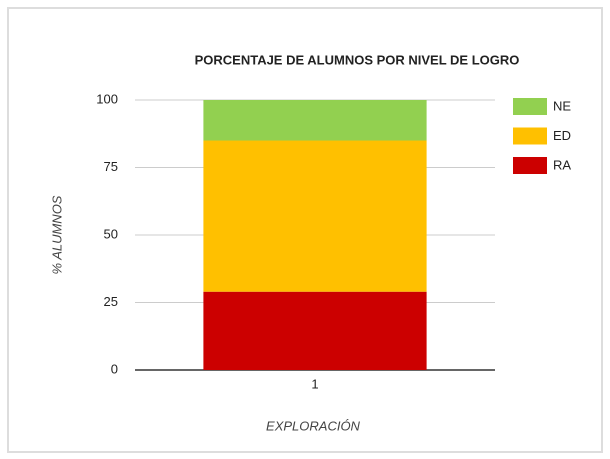 The height and width of the screenshot is (459, 610). Describe the element at coordinates (562, 105) in the screenshot. I see `legend-label: NE` at that location.